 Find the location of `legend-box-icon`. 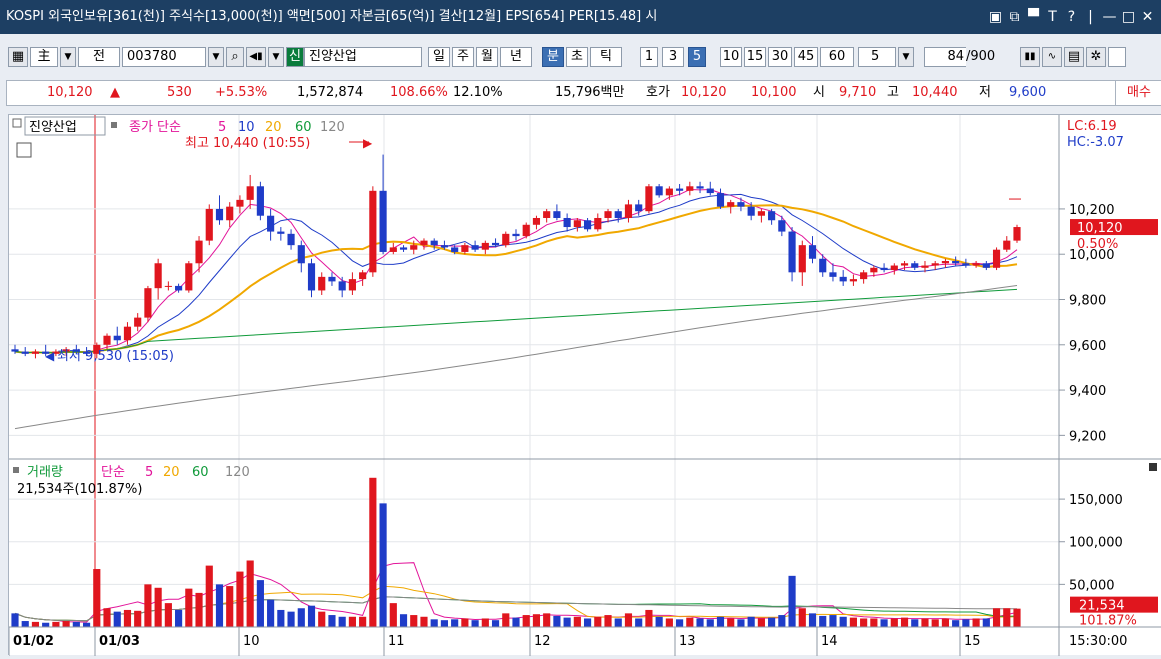

legend-box-icon is located at coordinates (17, 123).